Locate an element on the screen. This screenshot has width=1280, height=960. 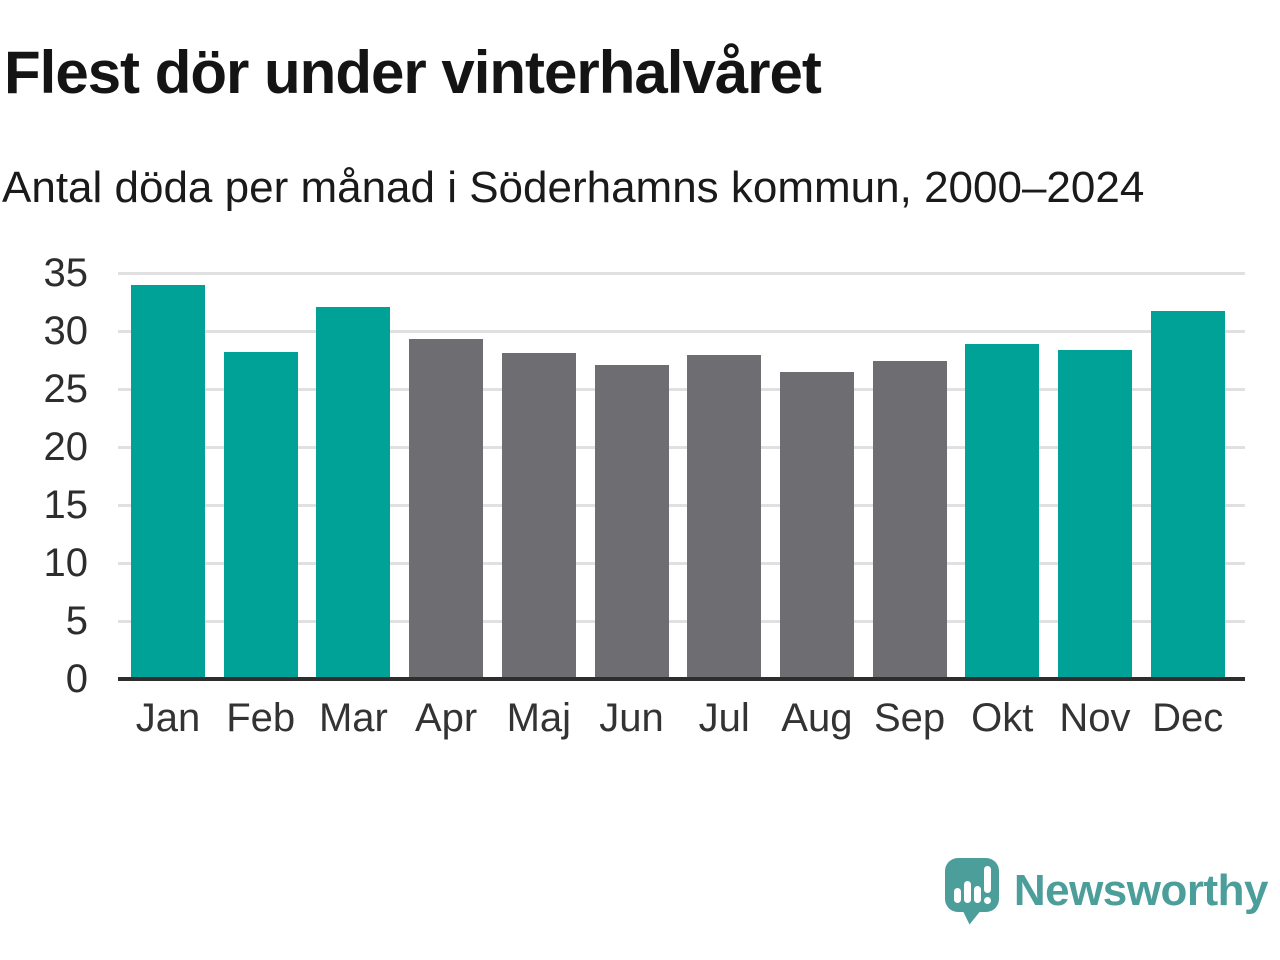
y-tick-label-25: 25 is located at coordinates (66, 389).